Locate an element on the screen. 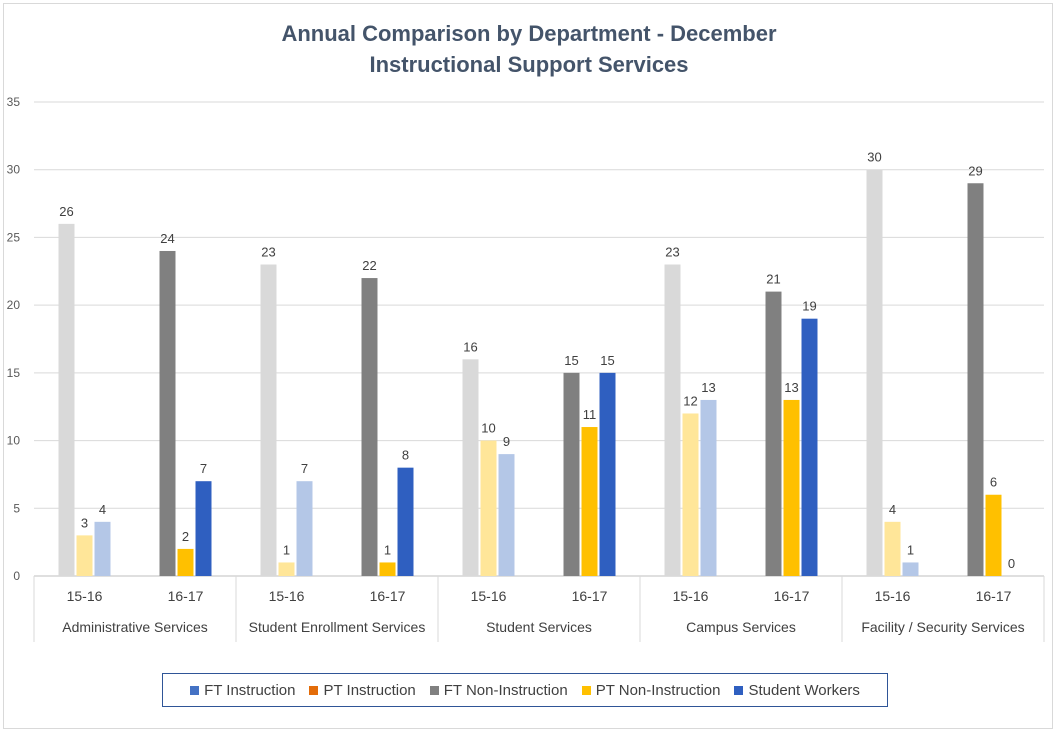  data-label: 30 is located at coordinates (874, 157).